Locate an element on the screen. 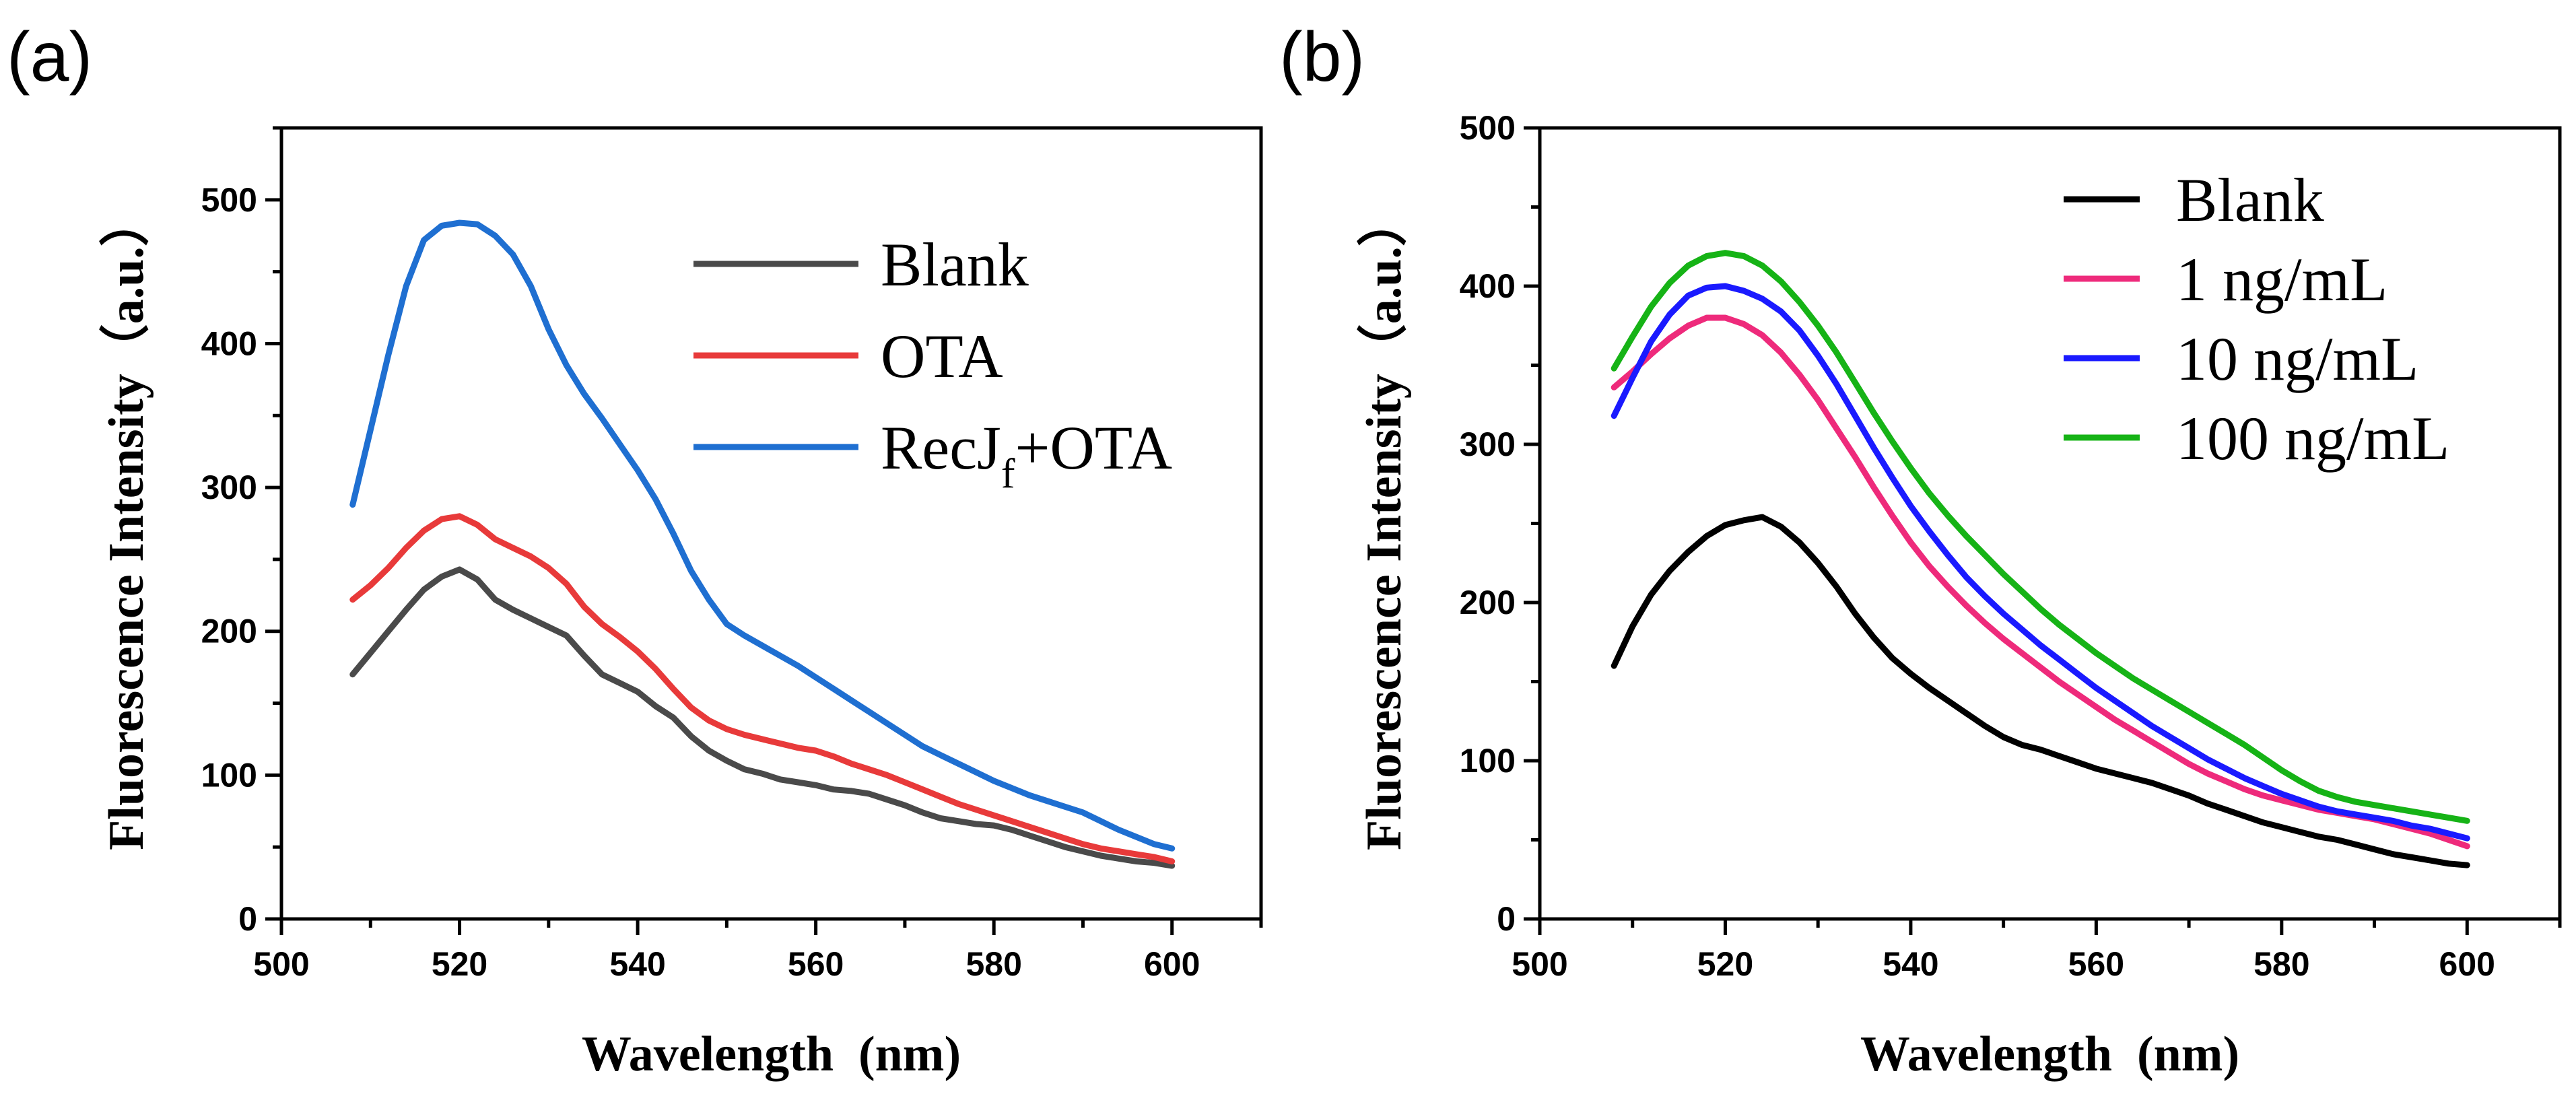  series-line-ota is located at coordinates (762, 688).